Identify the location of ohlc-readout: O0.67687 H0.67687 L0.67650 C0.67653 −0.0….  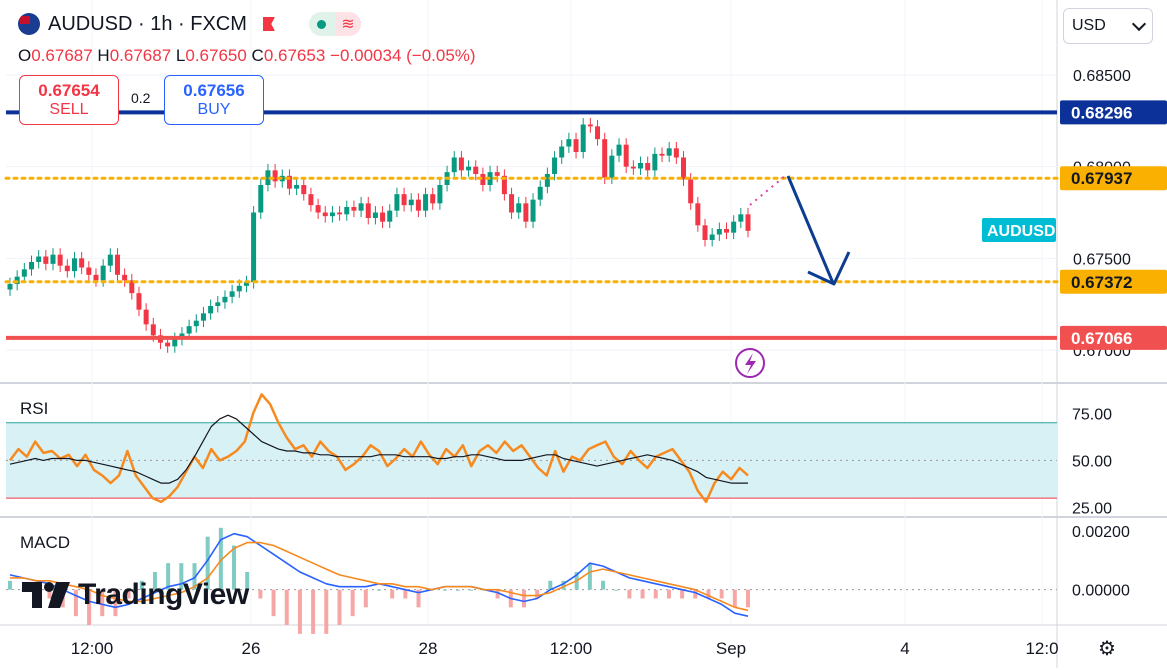
(247, 55).